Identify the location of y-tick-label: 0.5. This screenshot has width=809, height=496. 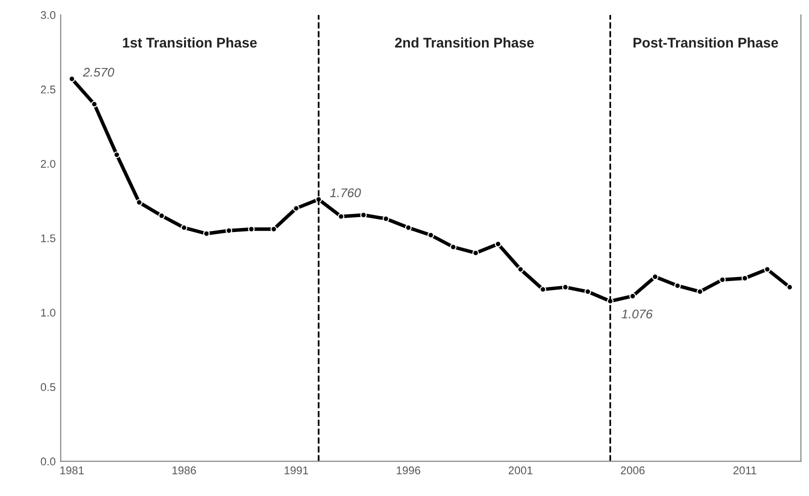
(48, 387).